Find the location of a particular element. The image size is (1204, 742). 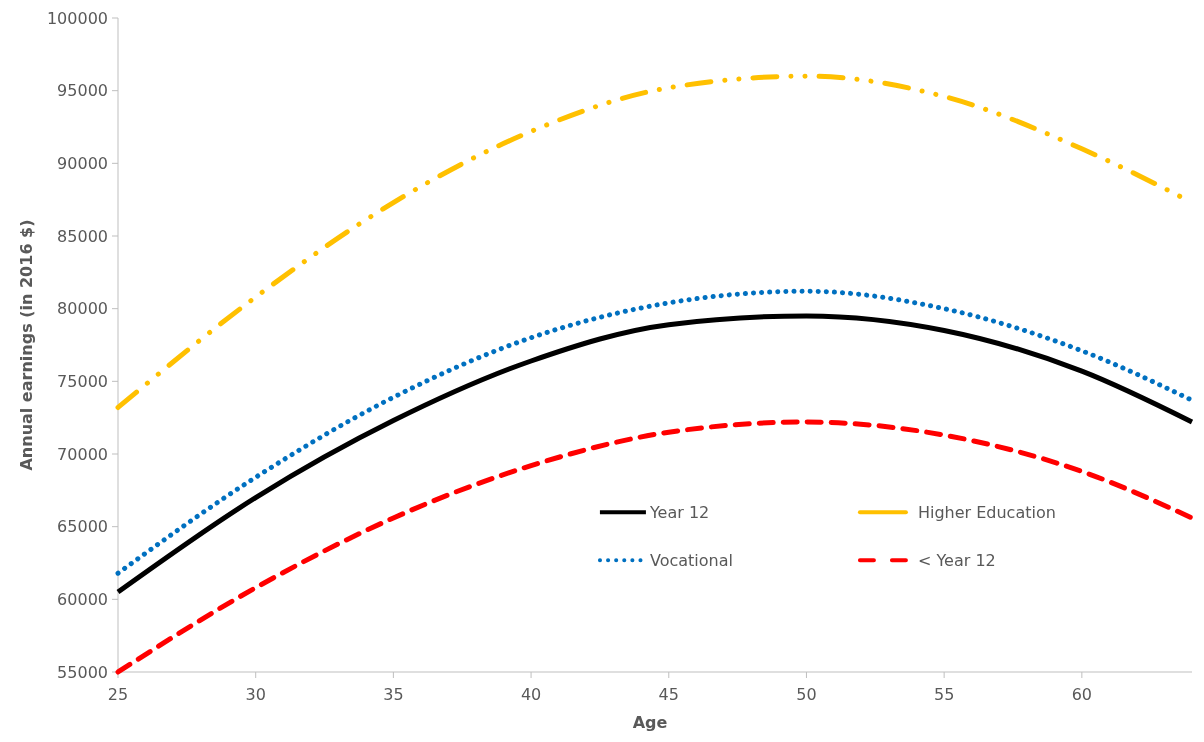

y-tick-label: 75000 is located at coordinates (82, 381).